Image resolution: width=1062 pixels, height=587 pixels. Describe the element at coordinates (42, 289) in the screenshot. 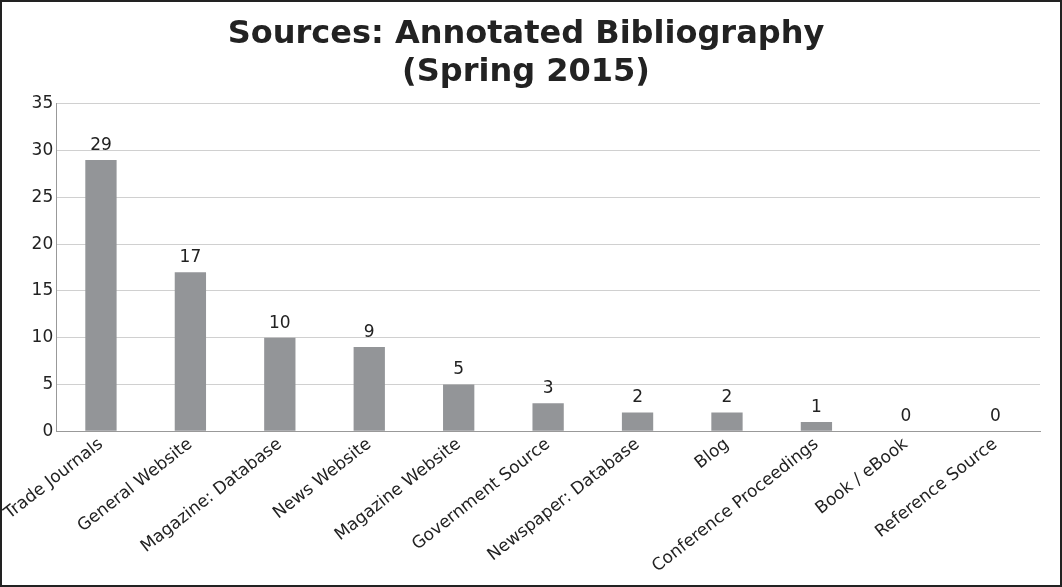

I see `y-tick-label: 15` at that location.